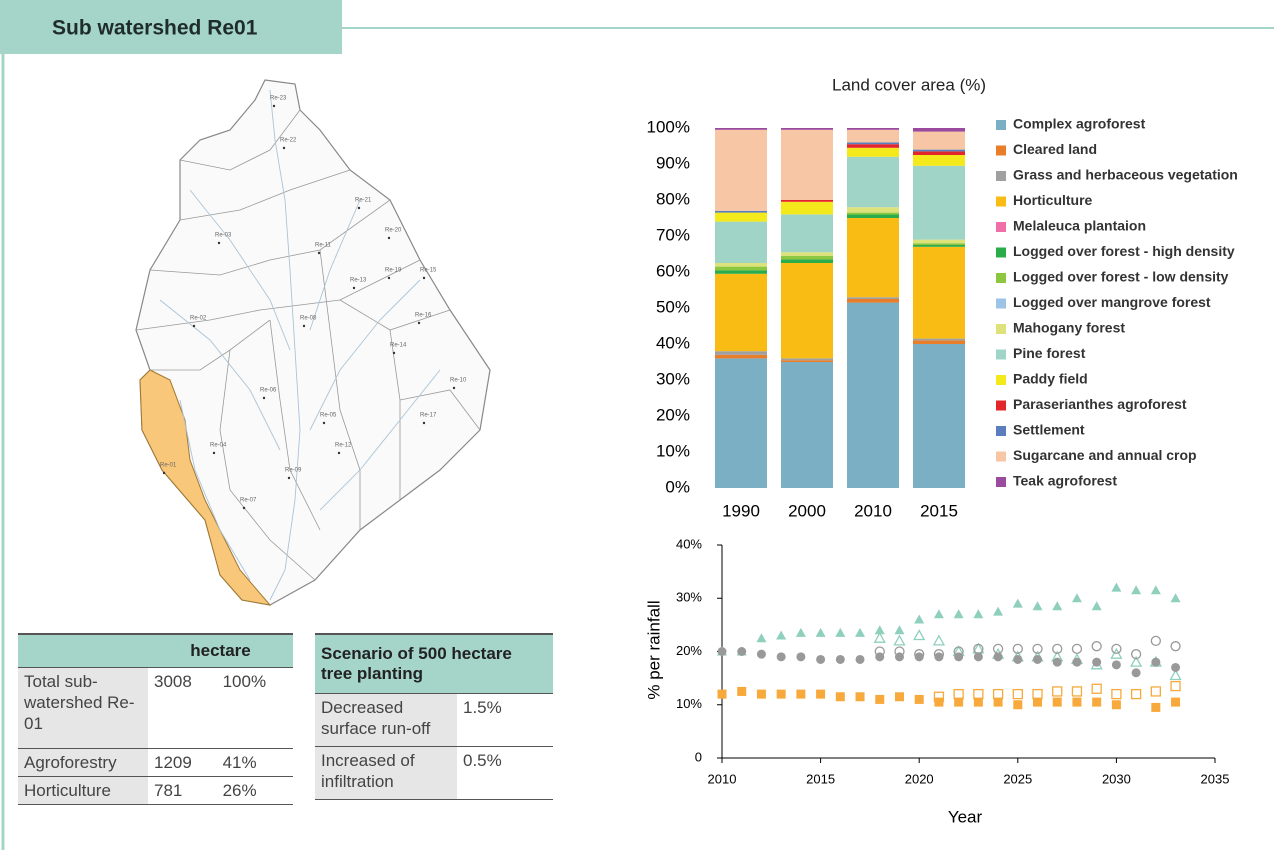 The width and height of the screenshot is (1274, 850). What do you see at coordinates (689, 543) in the screenshot?
I see `y-tick-label: 40%` at bounding box center [689, 543].